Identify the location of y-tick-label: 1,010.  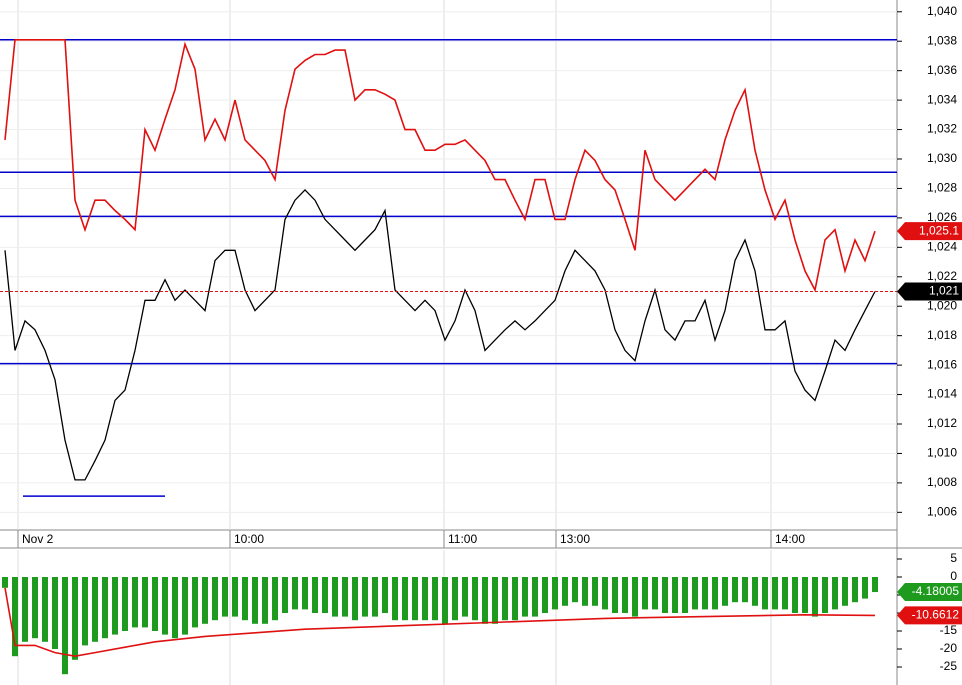
(942, 453).